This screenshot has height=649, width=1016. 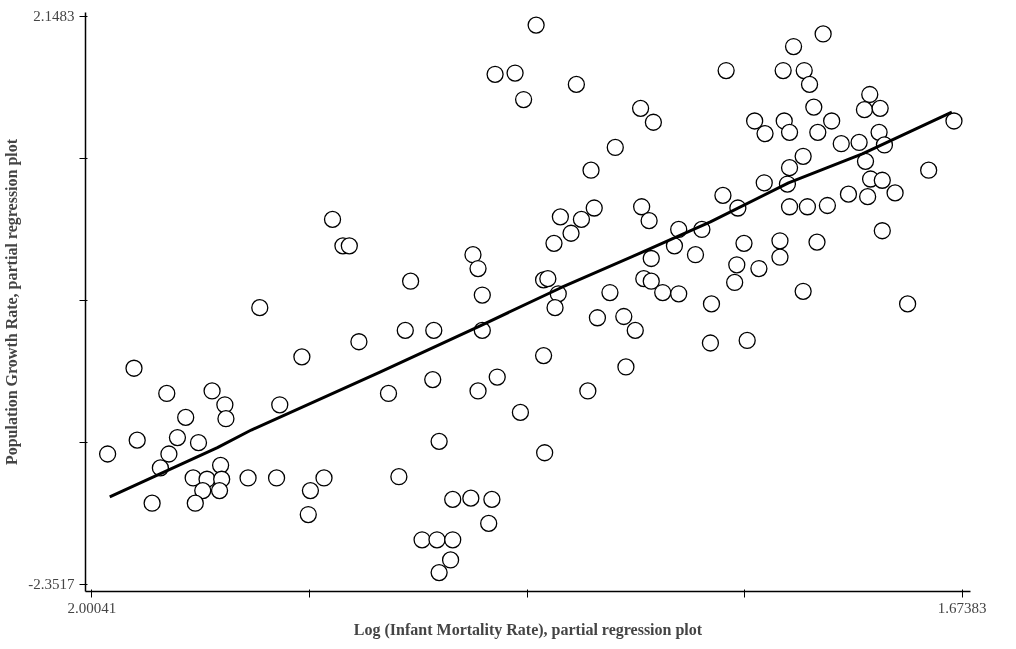 I want to click on y-axis-title: Population Growth Rate, partial regression plot, so click(x=12, y=302).